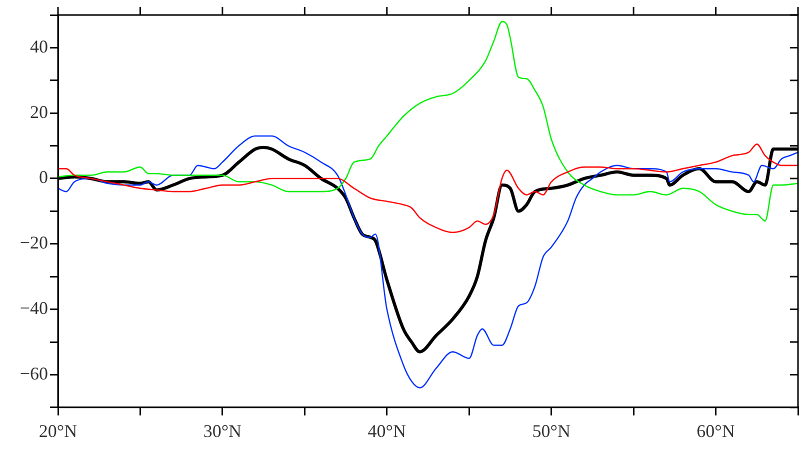 Image resolution: width=804 pixels, height=449 pixels. What do you see at coordinates (39, 112) in the screenshot?
I see `y-tick-label: 20` at bounding box center [39, 112].